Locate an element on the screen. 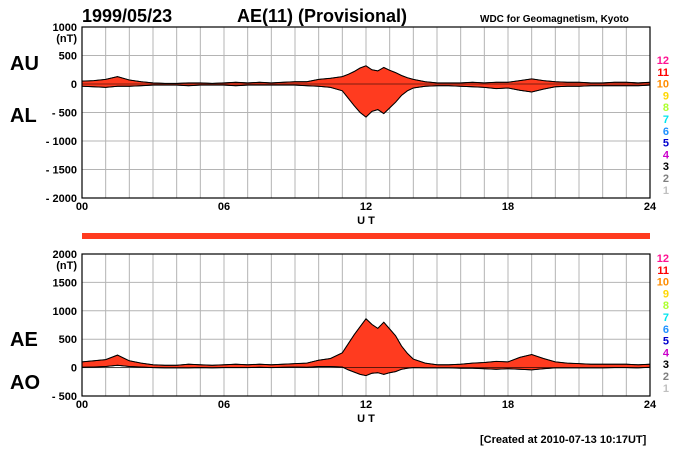 The width and height of the screenshot is (700, 450). created-timestamp: [Created at 2010-07-13 10:17UT] is located at coordinates (563, 440).